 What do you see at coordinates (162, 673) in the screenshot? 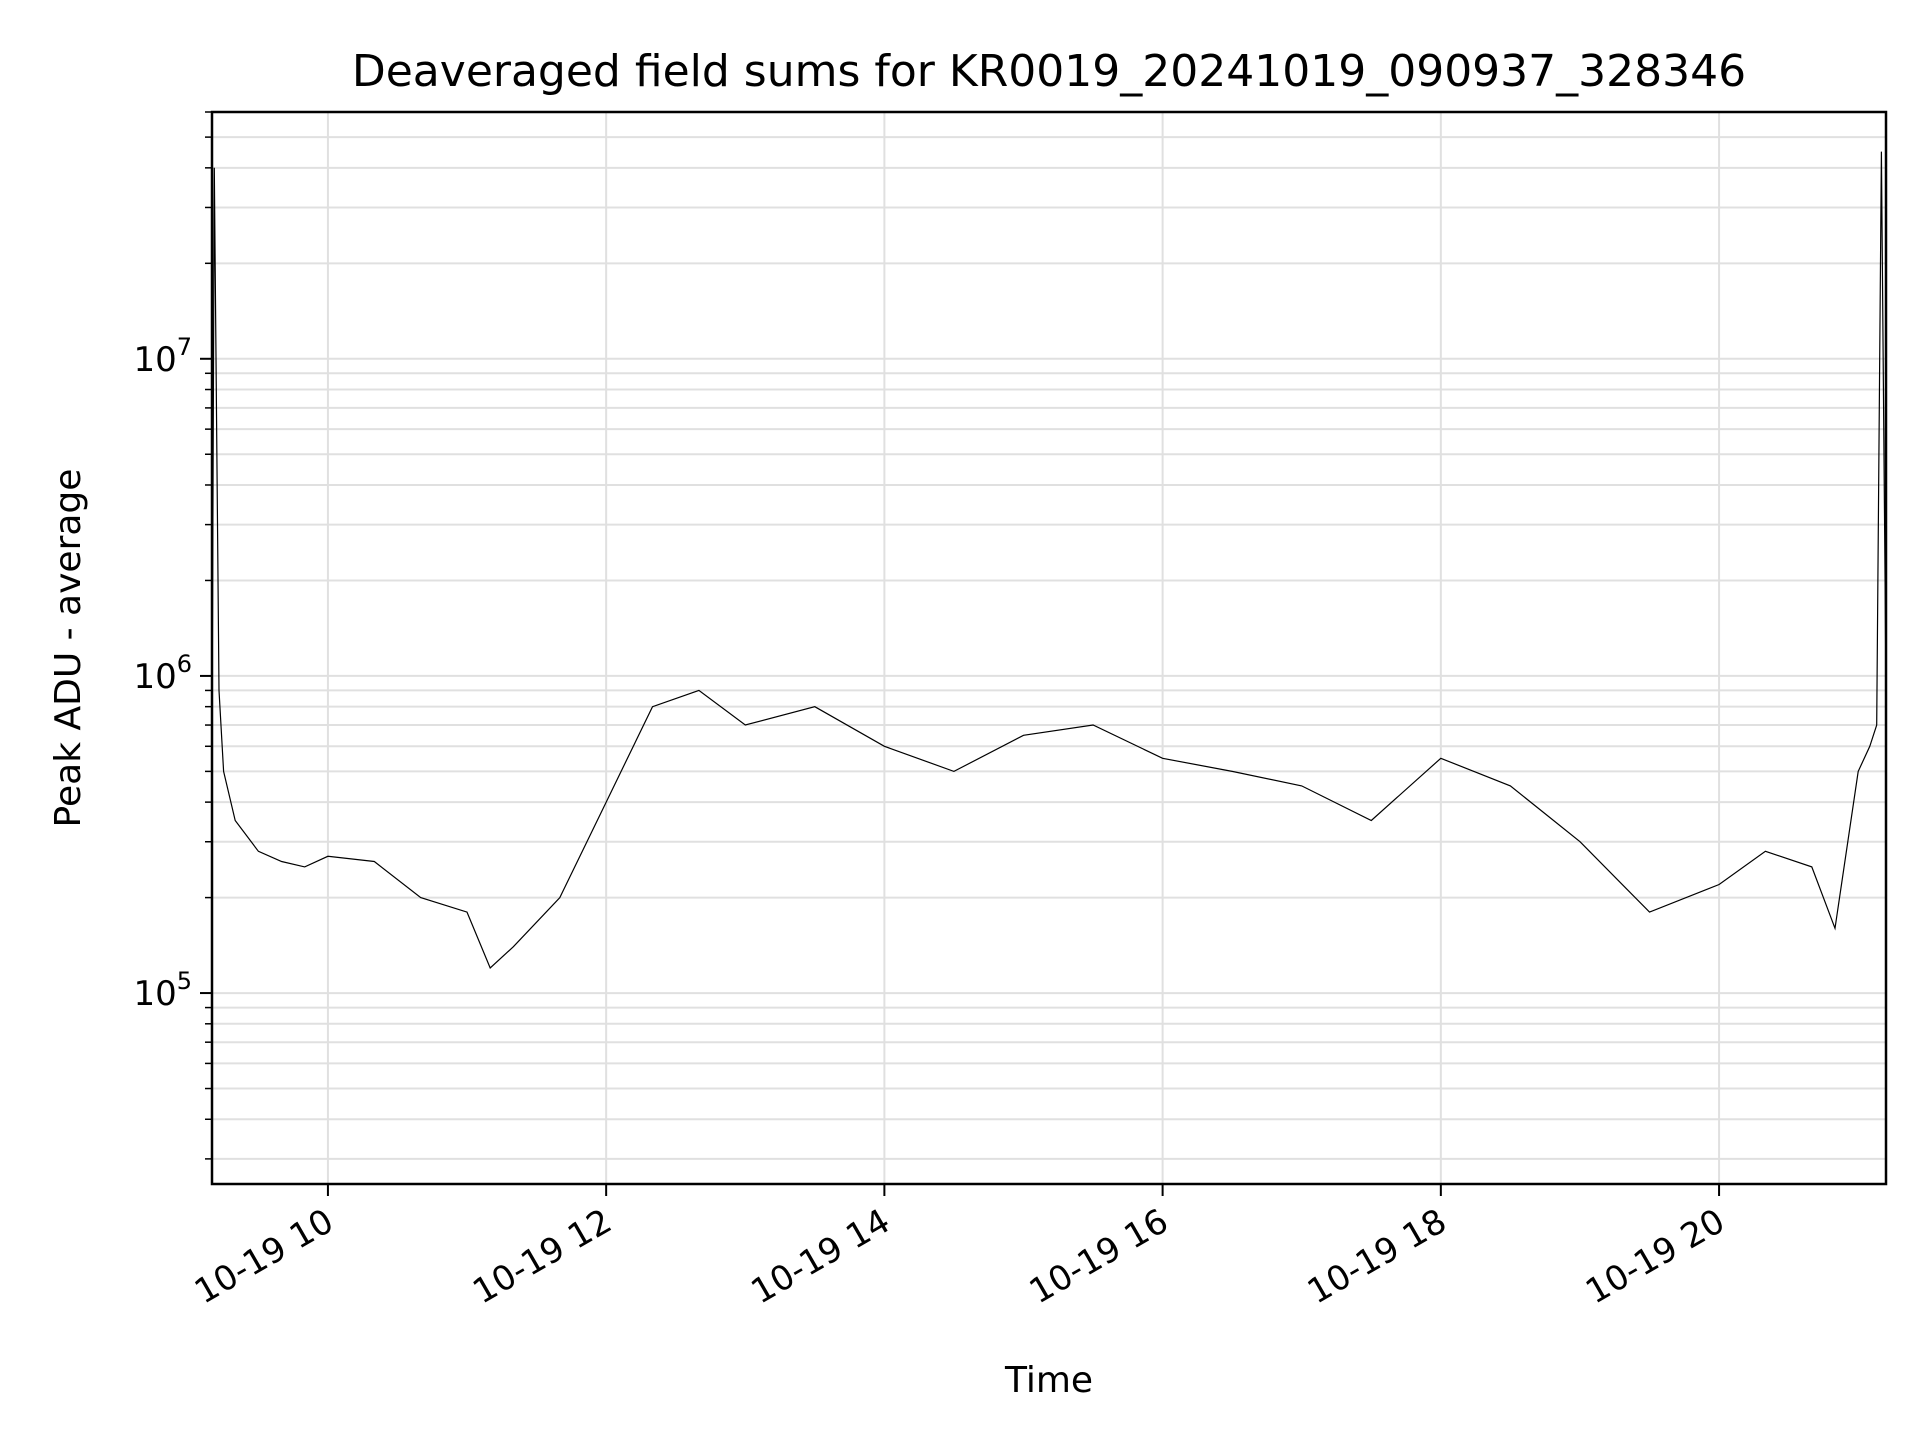
I see `y-tick-label: 10⁶` at bounding box center [162, 673].